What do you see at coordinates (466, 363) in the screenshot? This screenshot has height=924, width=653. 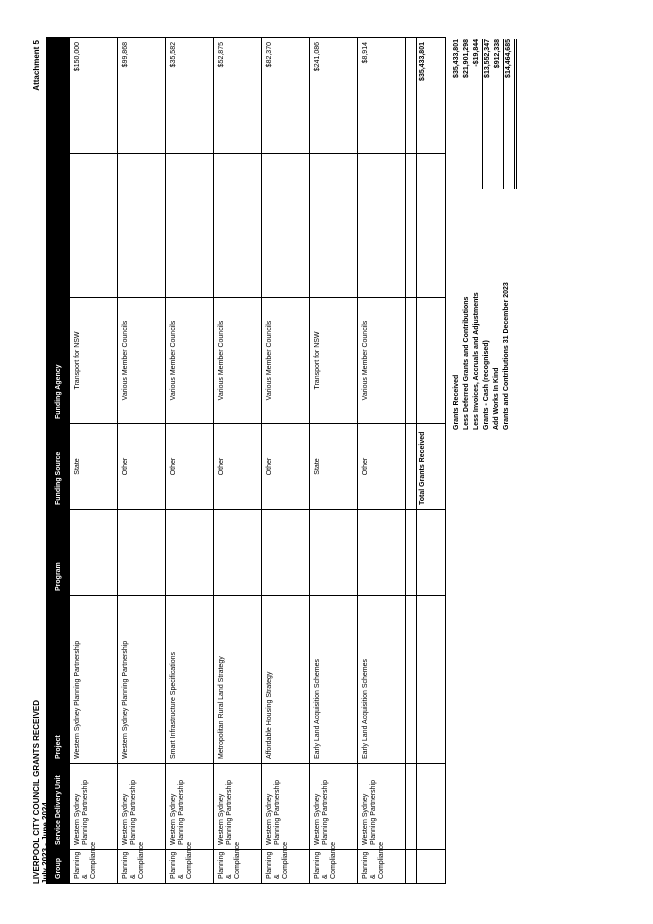 I see `summary-label: Less Deferred Grants and Contributions` at bounding box center [466, 363].